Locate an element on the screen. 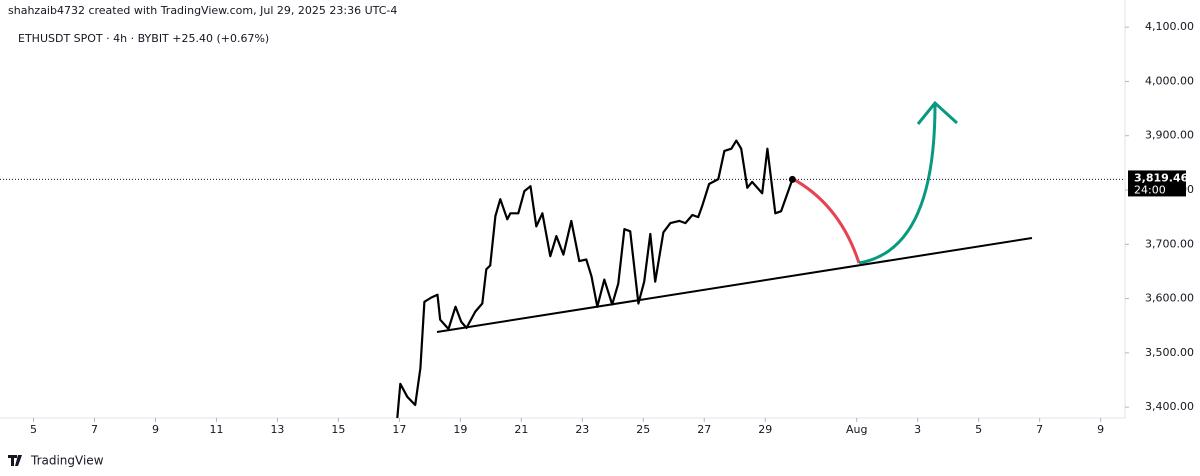 The width and height of the screenshot is (1200, 476). x-tick-label: 19 is located at coordinates (460, 429).